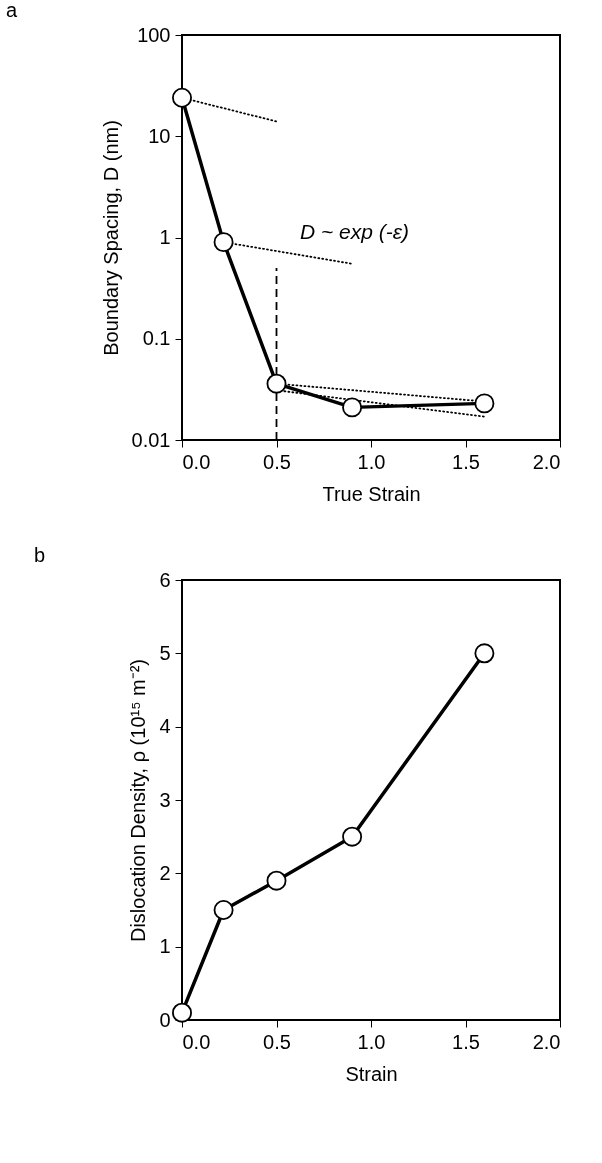  Describe the element at coordinates (165, 799) in the screenshot. I see `y-tick-label: 3` at that location.